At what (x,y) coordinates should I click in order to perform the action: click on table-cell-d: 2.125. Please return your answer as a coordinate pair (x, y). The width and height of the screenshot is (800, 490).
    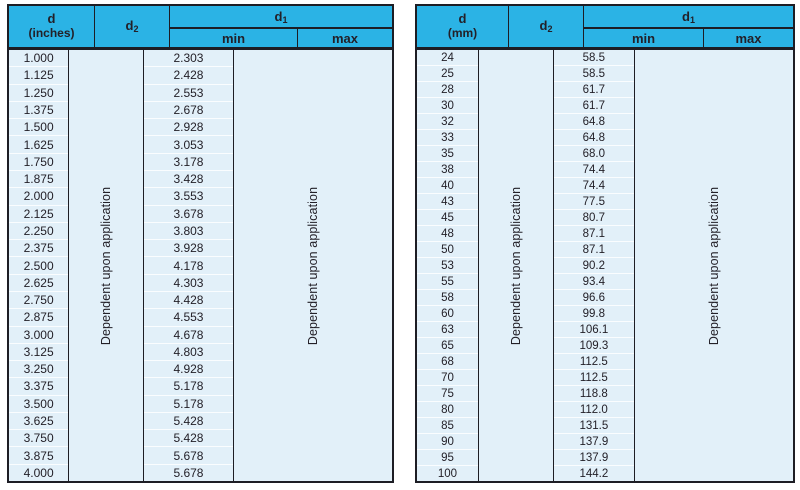
    Looking at the image, I should click on (39, 214).